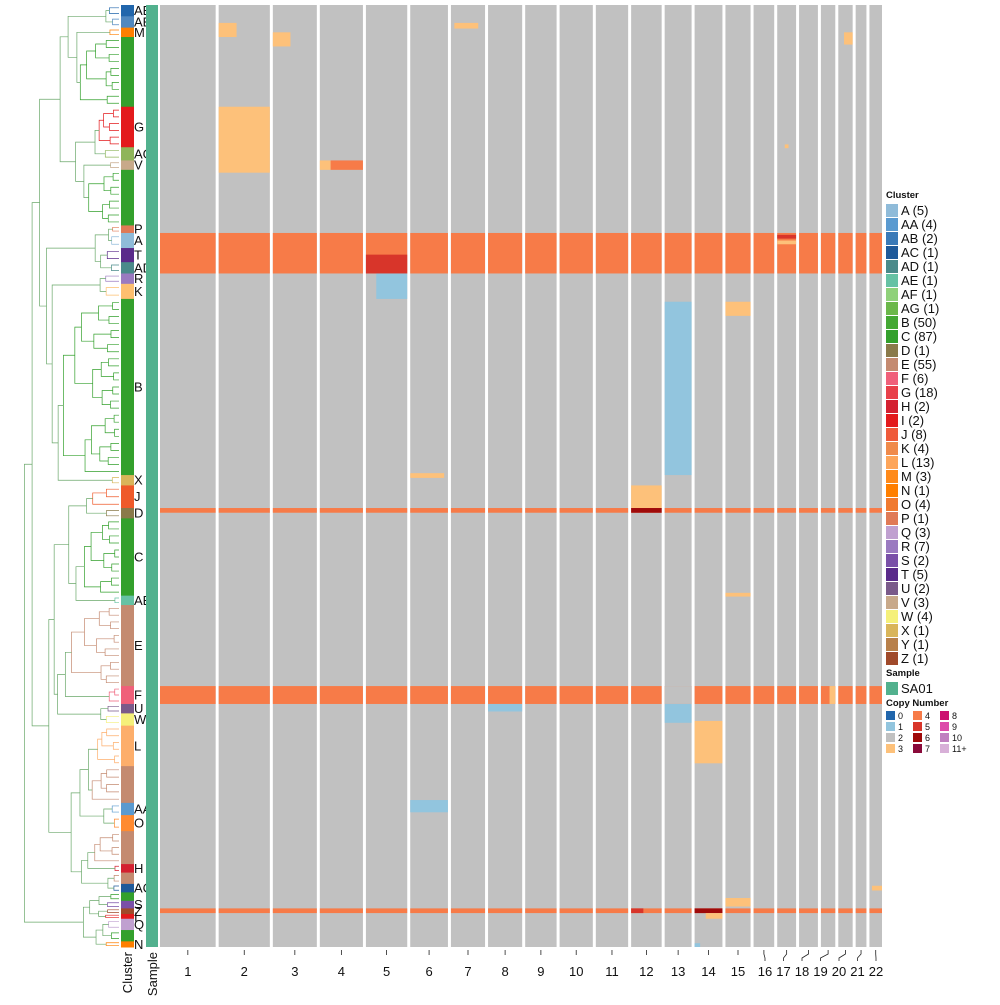 The height and width of the screenshot is (1005, 1000). I want to click on tick-label-chr12: 12, so click(646, 971).